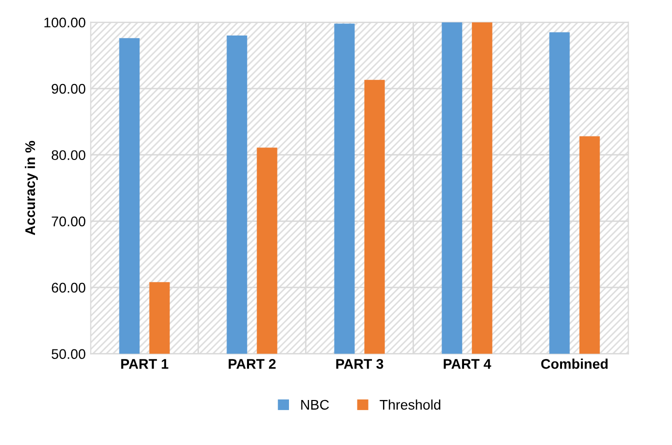  Describe the element at coordinates (252, 364) in the screenshot. I see `x-tick-label: PART 2` at that location.